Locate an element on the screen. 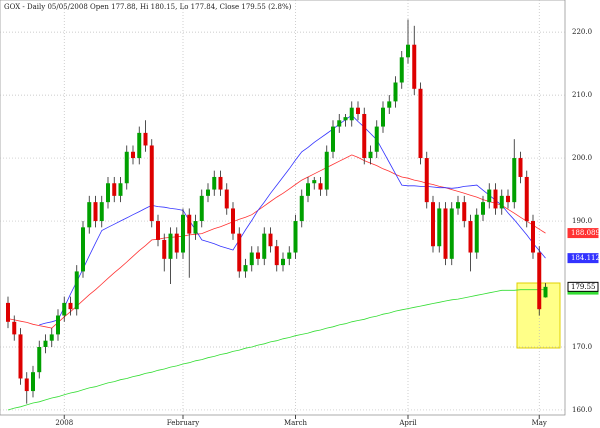  y-tick-label: 160.0 is located at coordinates (582, 410).